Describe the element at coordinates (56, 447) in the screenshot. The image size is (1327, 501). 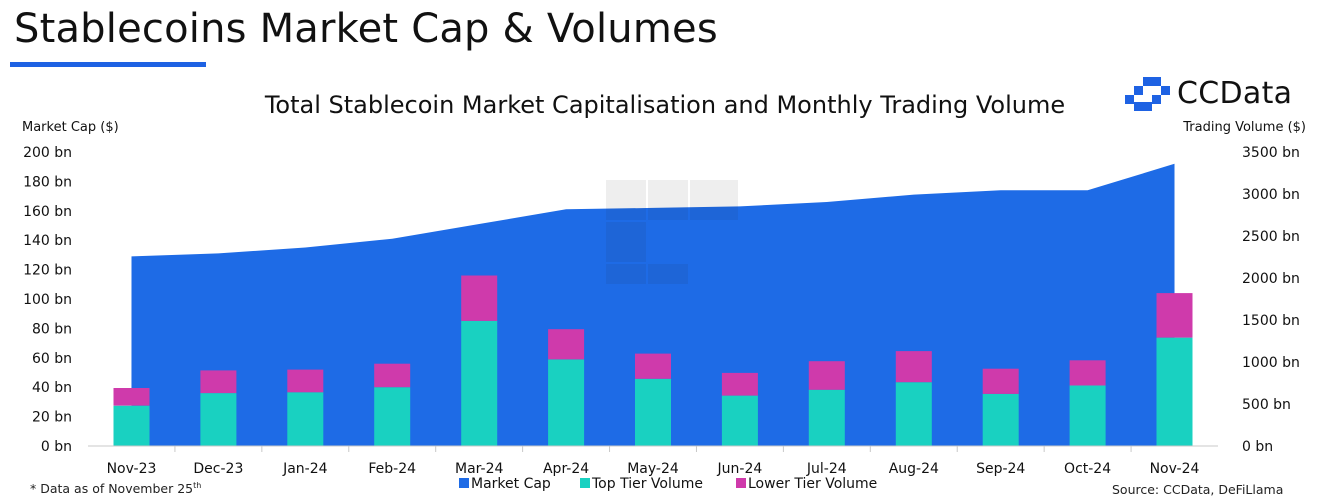
I see `left-tick-label: 0 bn` at that location.